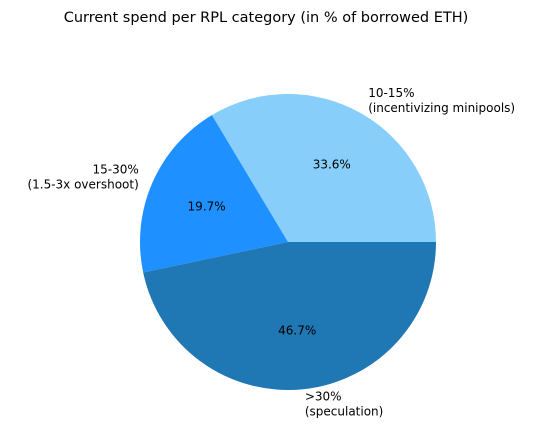 The width and height of the screenshot is (547, 437). I want to click on slice-percent-label-1: 33.6%, so click(332, 165).